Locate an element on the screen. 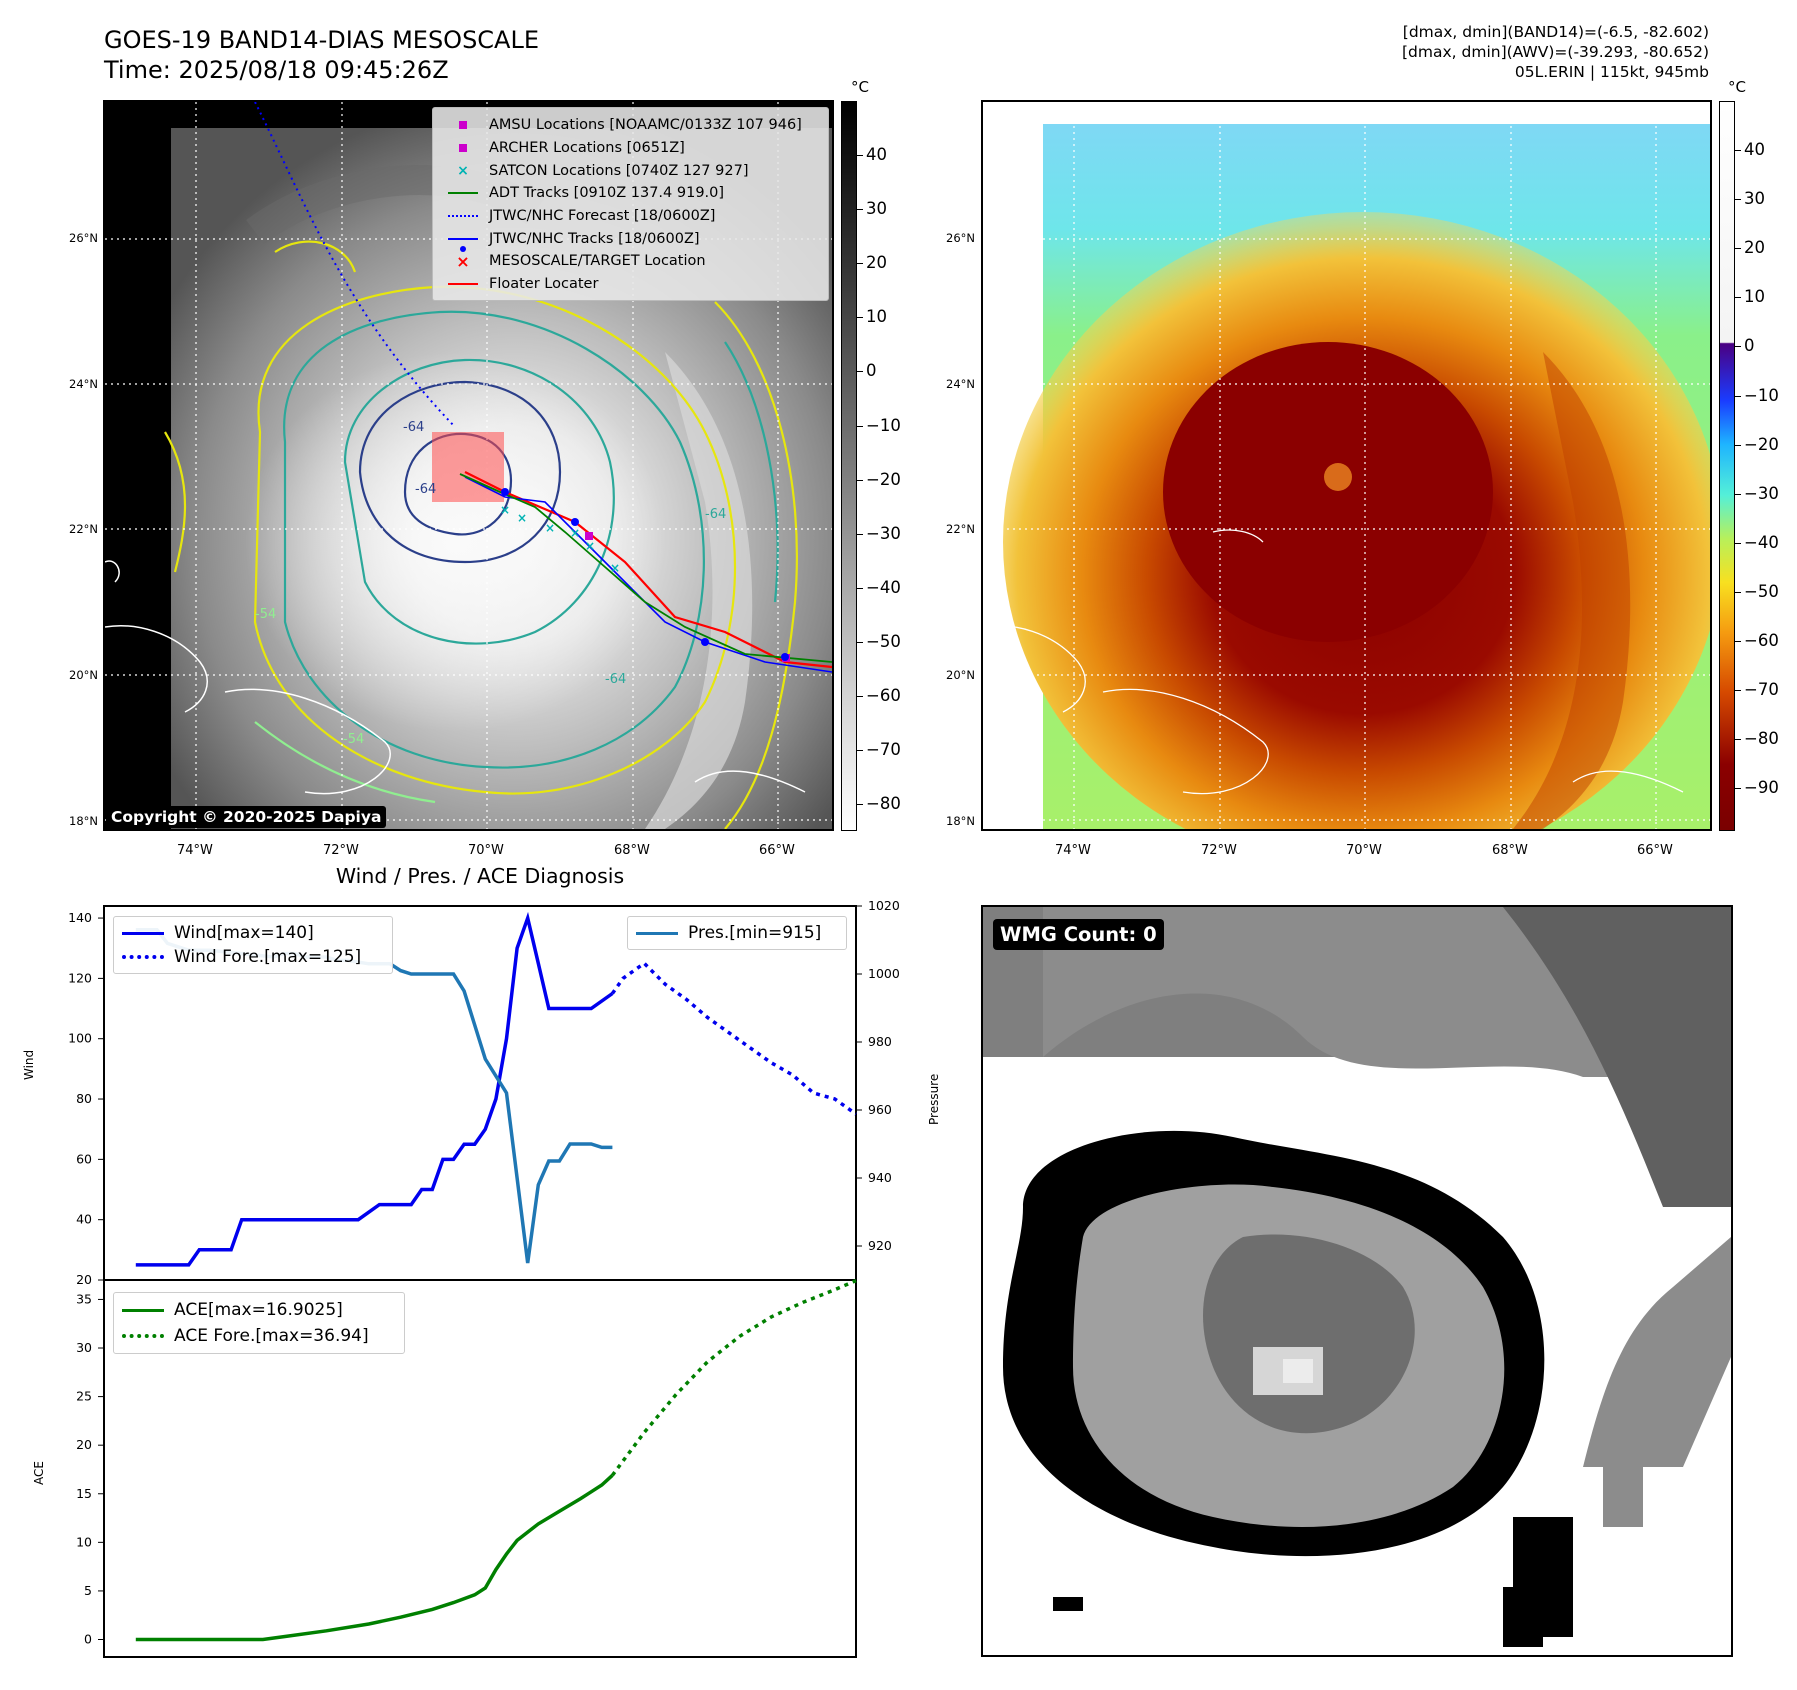  legend-item-wind: Wind[max=140] is located at coordinates (253, 933).